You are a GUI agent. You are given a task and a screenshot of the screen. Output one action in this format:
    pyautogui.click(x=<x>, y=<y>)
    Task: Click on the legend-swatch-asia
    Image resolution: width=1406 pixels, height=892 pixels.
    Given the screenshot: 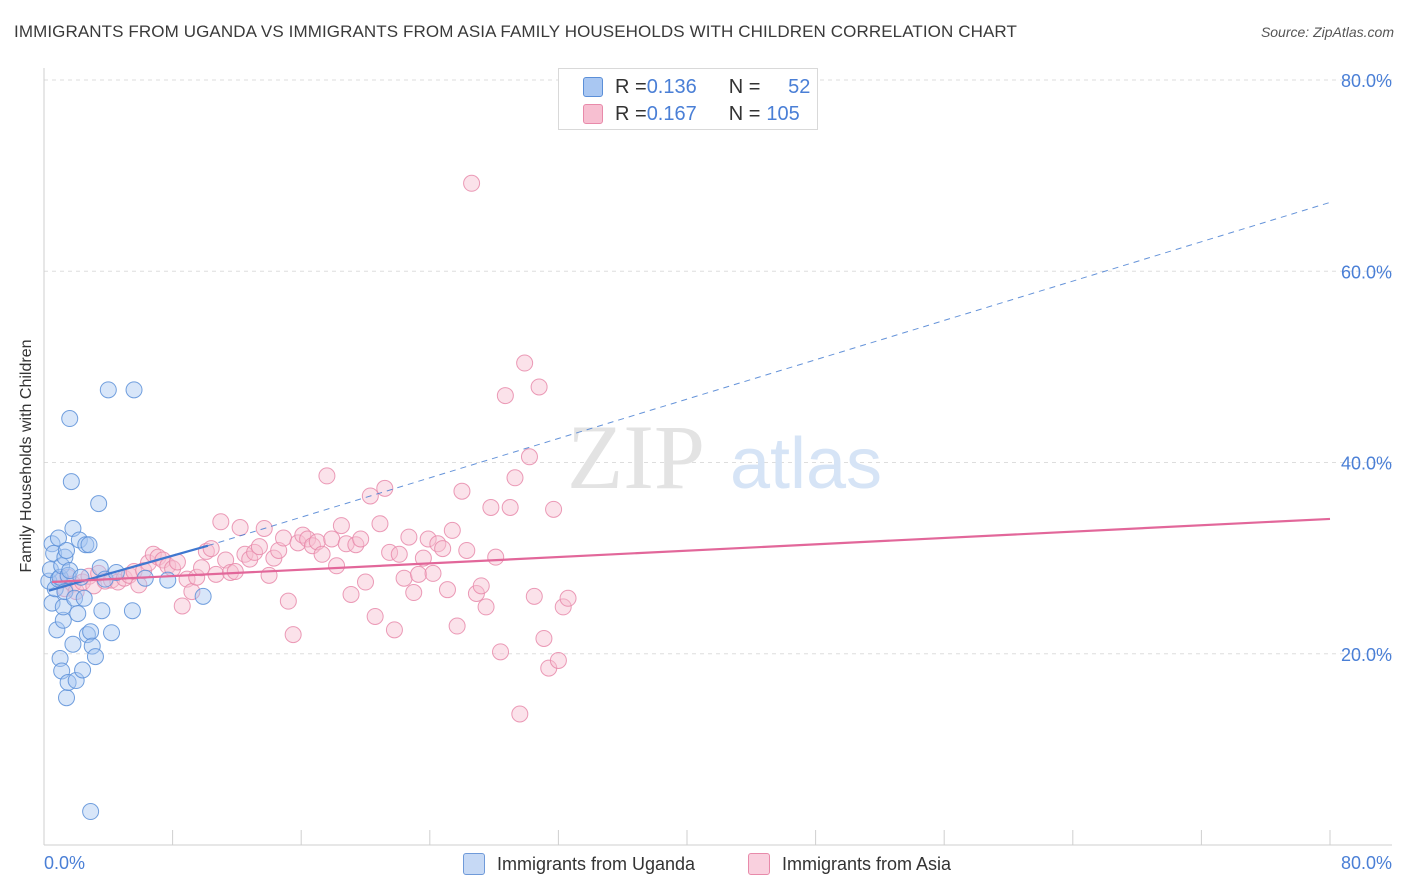 What is the action you would take?
    pyautogui.click(x=593, y=114)
    